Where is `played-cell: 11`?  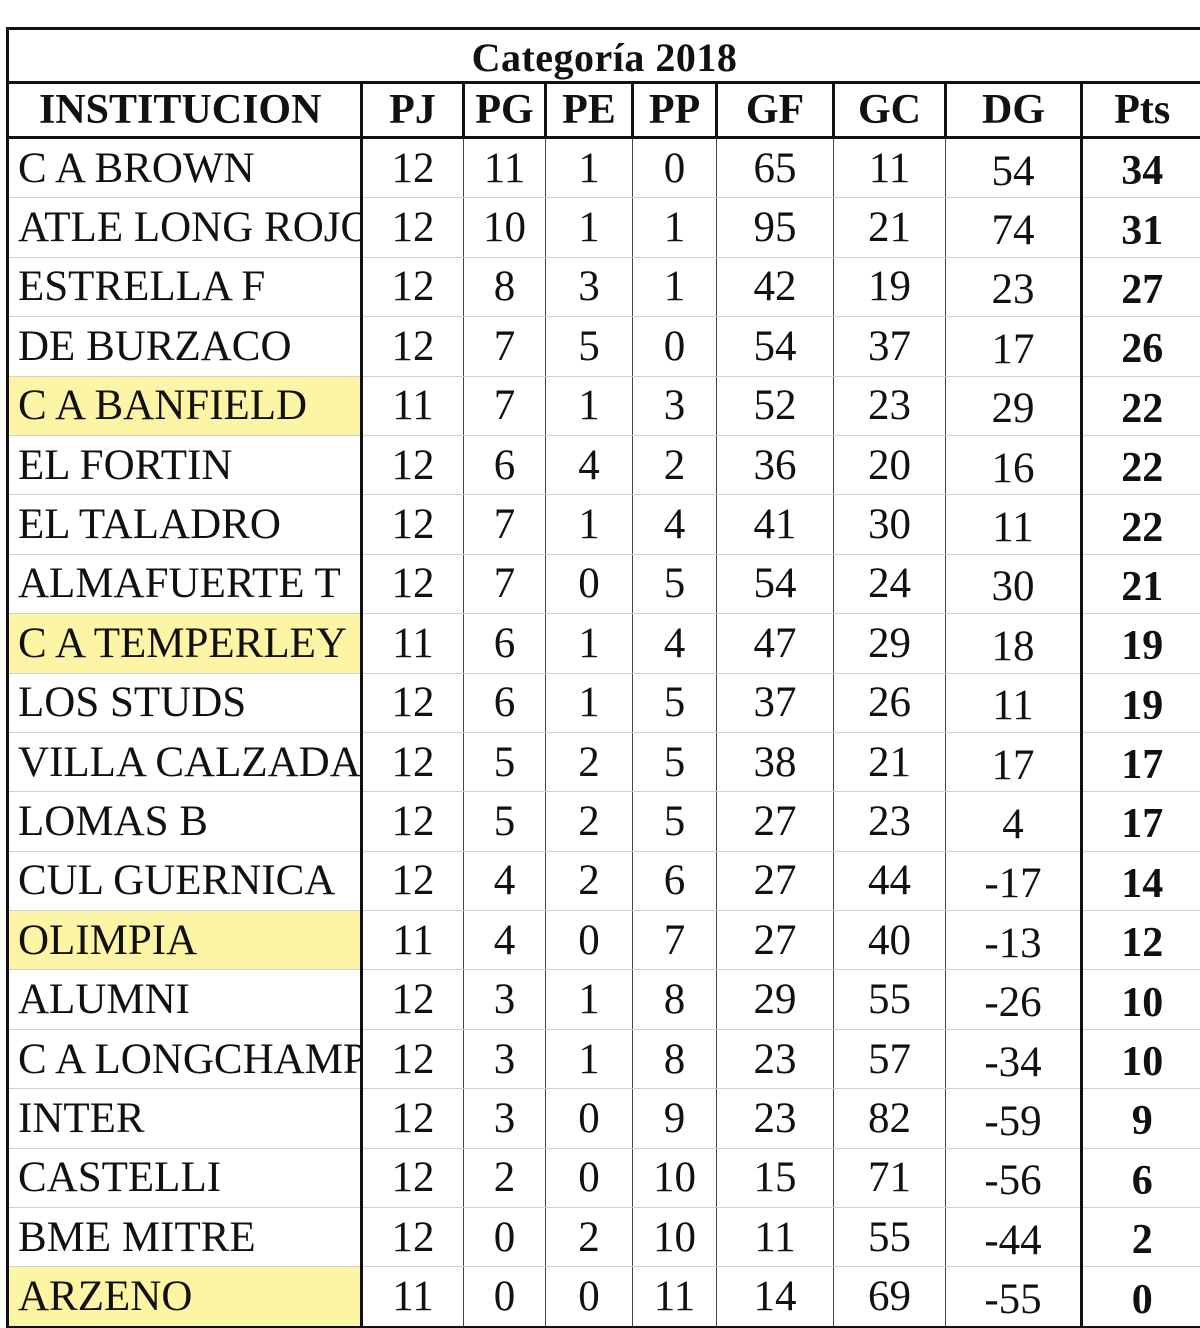 played-cell: 11 is located at coordinates (413, 1297).